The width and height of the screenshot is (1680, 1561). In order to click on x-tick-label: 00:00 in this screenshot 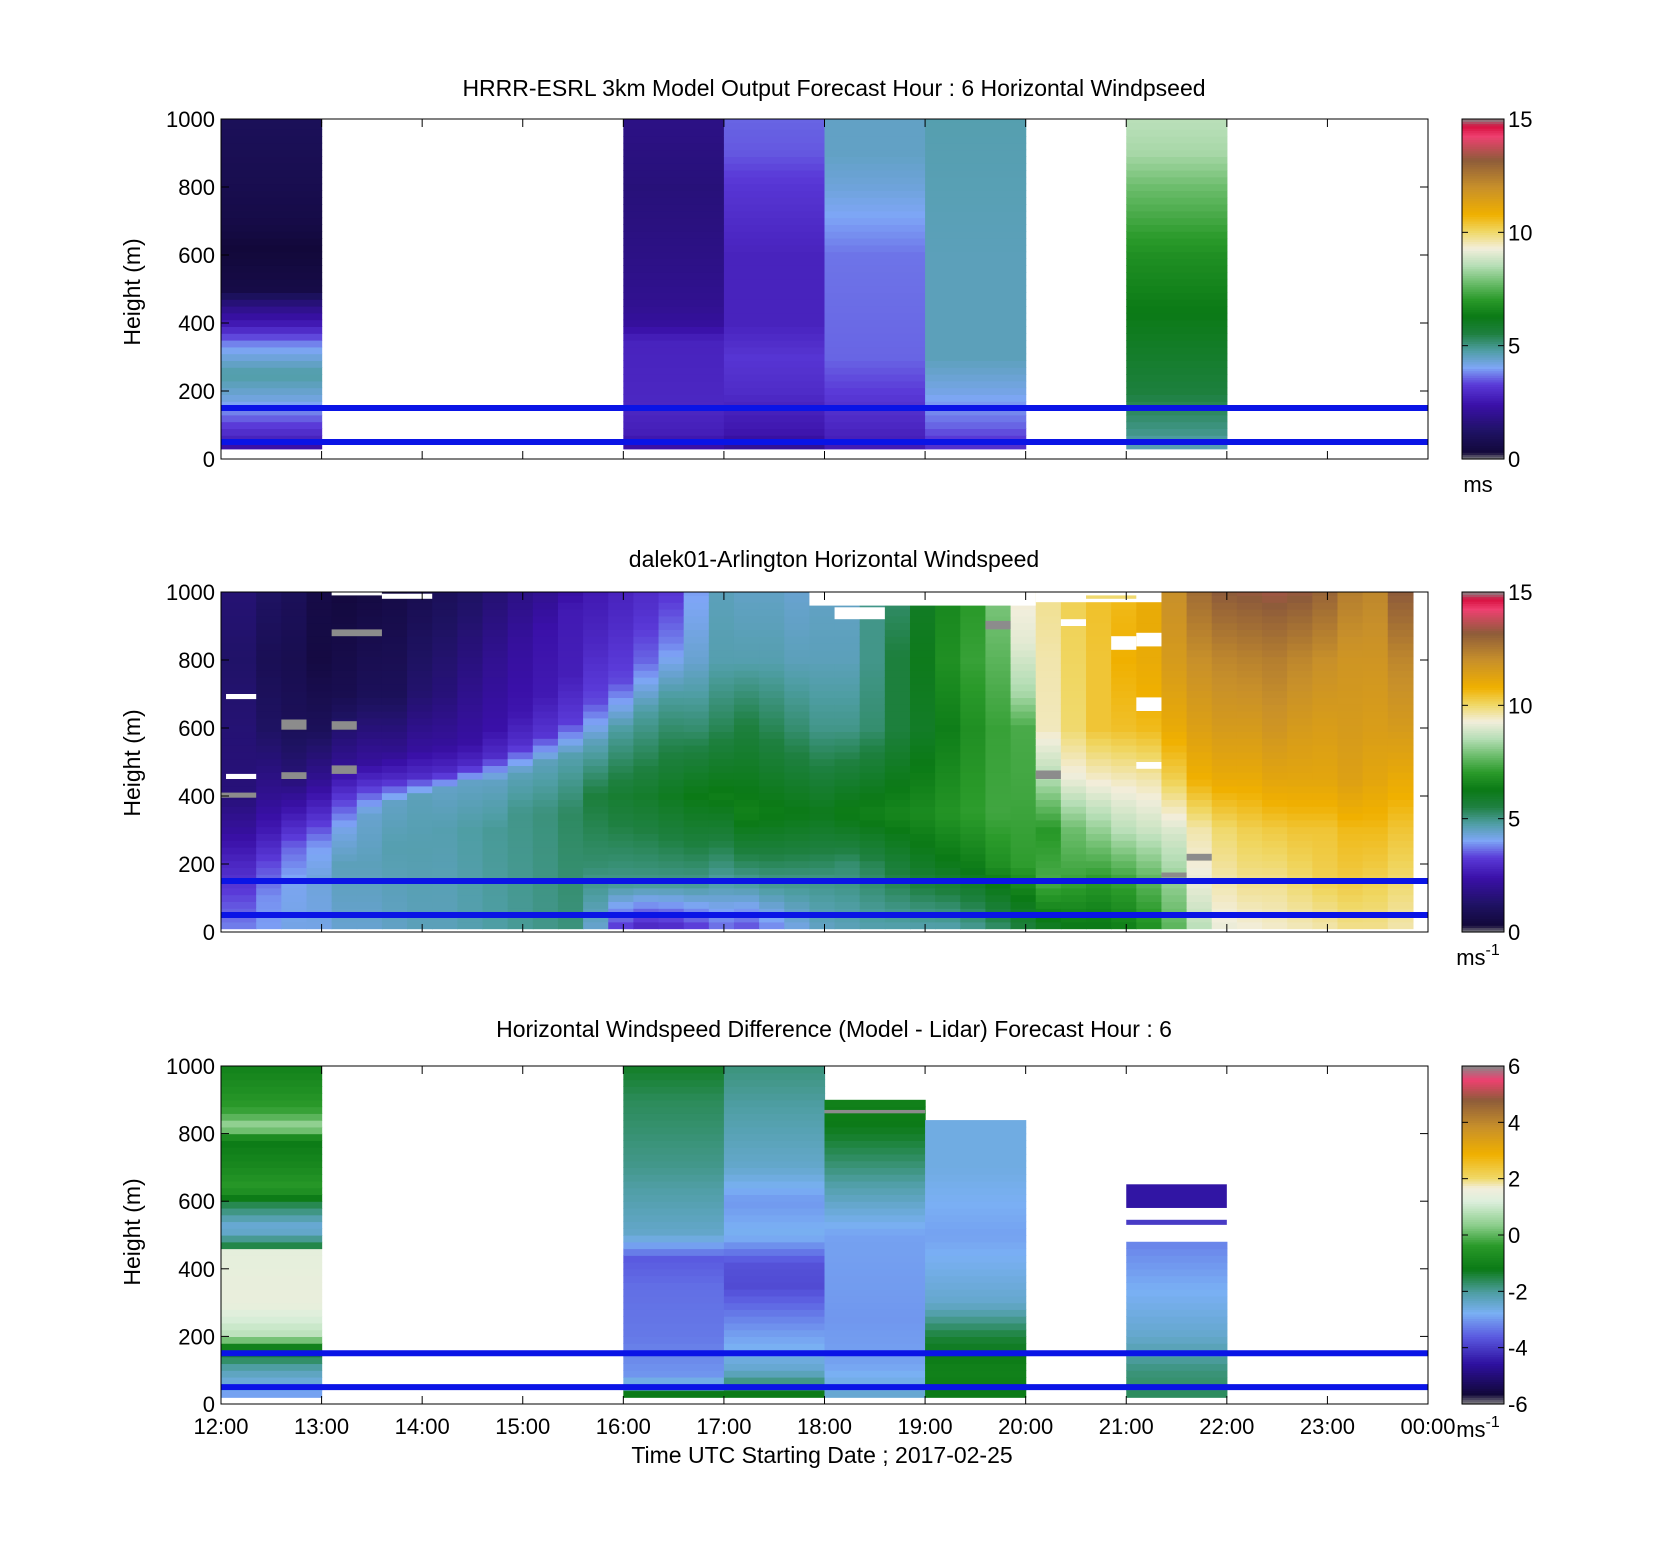, I will do `click(1427, 1426)`.